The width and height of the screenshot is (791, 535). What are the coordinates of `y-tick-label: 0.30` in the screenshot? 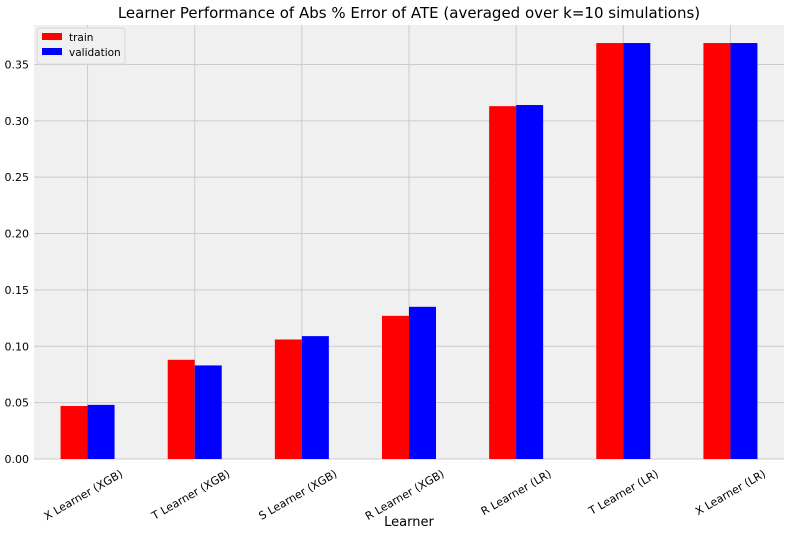 It's located at (17, 121).